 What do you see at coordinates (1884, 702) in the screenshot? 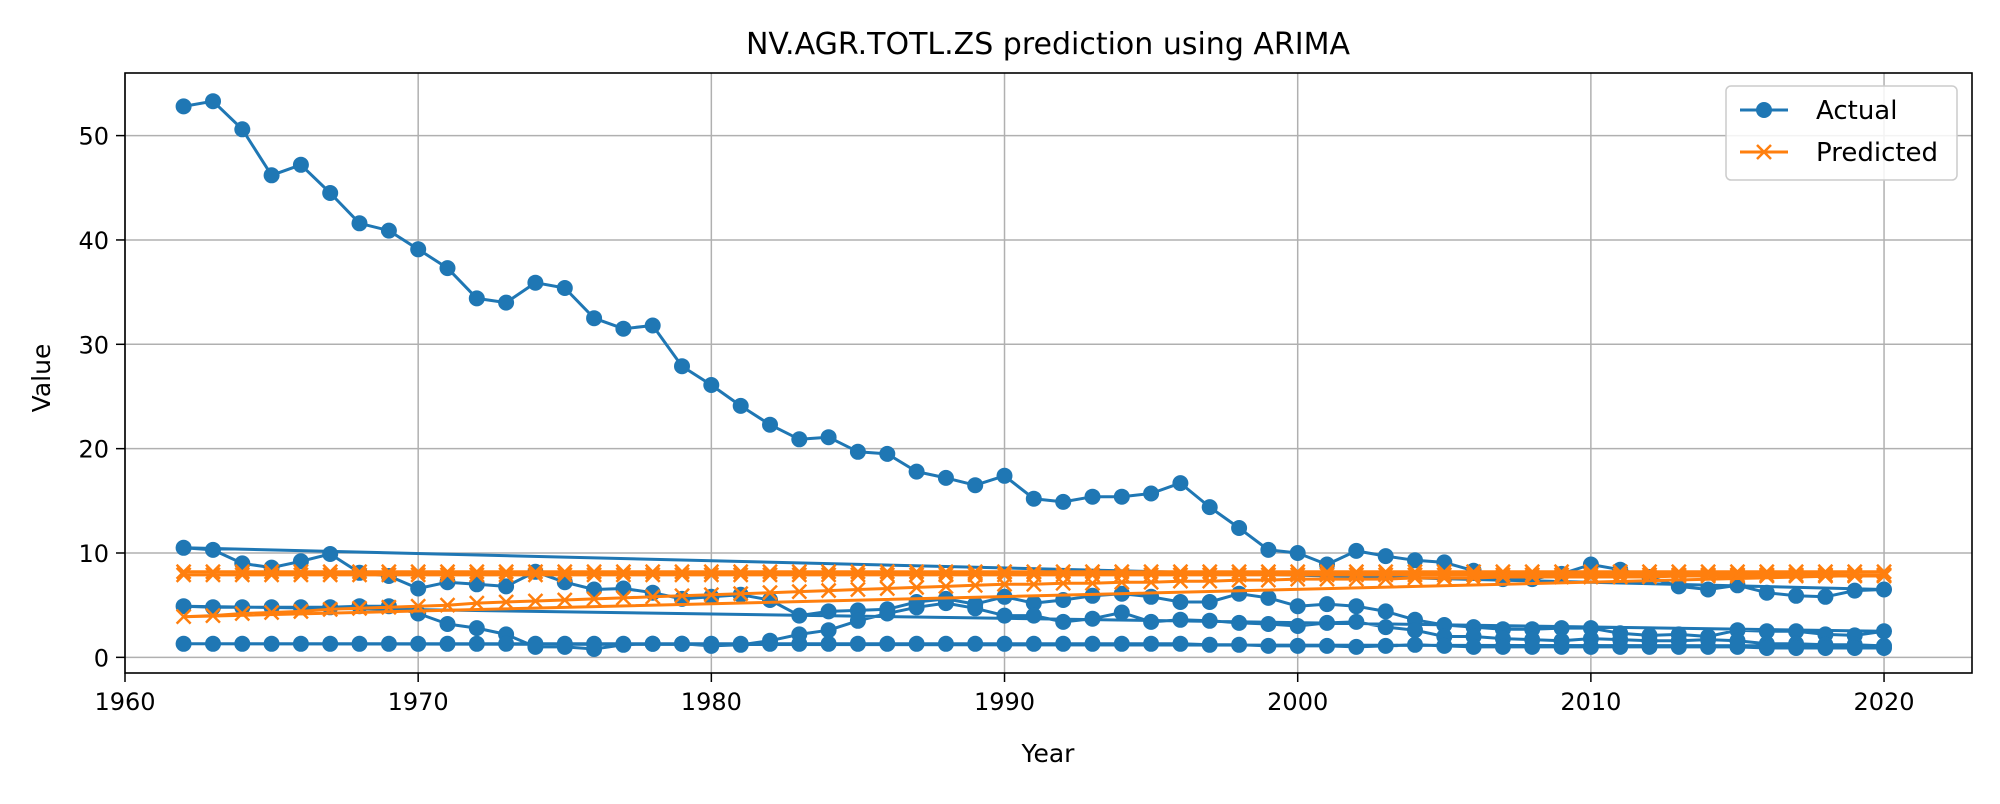
I see `x-tick-label: 2020` at bounding box center [1884, 702].